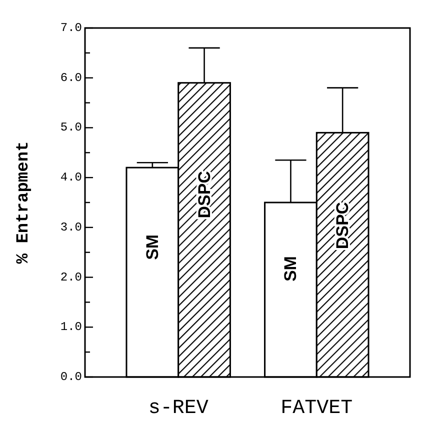  What do you see at coordinates (178, 408) in the screenshot?
I see `x-tick-label: s-REV` at bounding box center [178, 408].